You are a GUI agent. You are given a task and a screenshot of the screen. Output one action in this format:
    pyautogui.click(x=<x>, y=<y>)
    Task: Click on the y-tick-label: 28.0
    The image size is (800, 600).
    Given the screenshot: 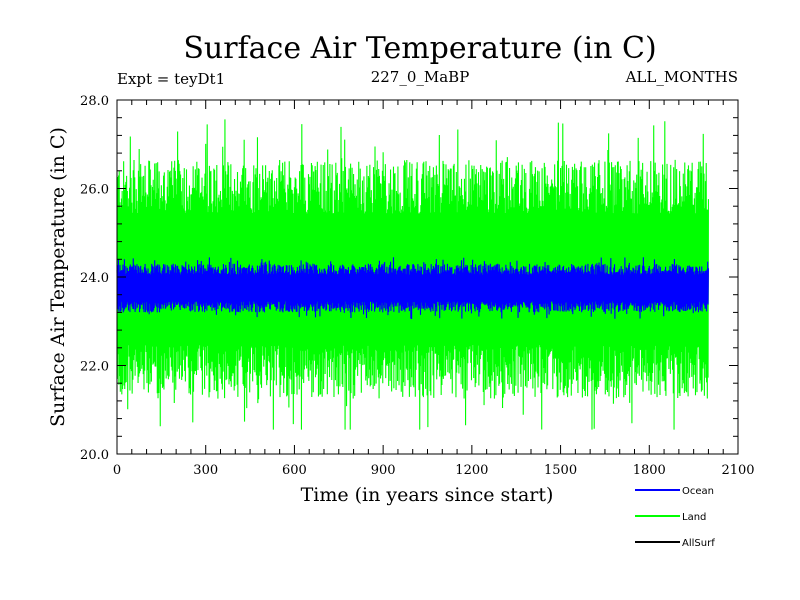 What is the action you would take?
    pyautogui.click(x=94, y=101)
    